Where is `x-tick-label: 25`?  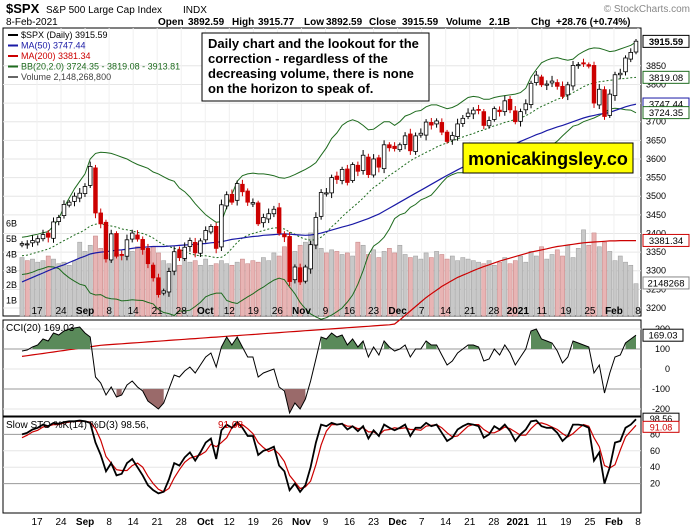 x-tick-label: 25 is located at coordinates (590, 522).